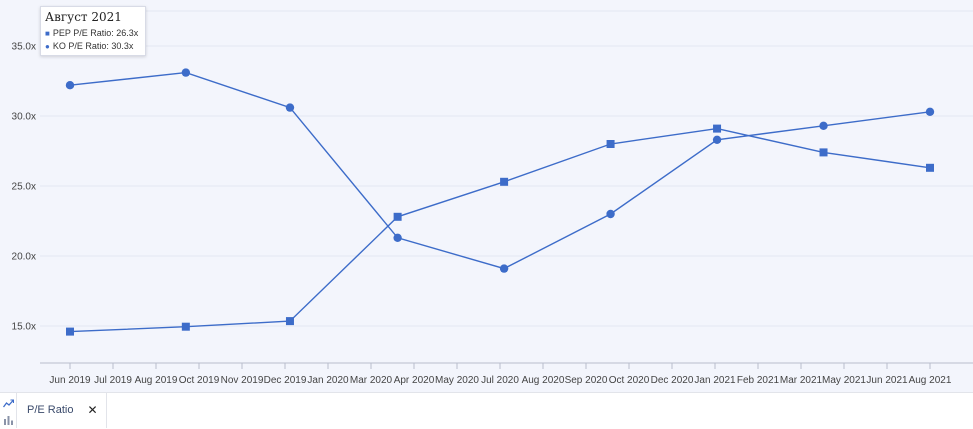 Image resolution: width=973 pixels, height=429 pixels. What do you see at coordinates (758, 380) in the screenshot?
I see `x-tick-label: Feb 2021` at bounding box center [758, 380].